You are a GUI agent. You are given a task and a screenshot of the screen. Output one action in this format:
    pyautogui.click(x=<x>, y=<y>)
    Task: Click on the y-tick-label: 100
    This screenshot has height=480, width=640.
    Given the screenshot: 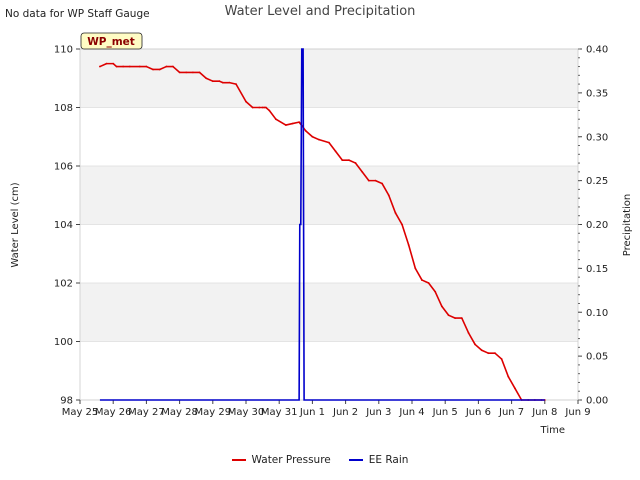 What is the action you would take?
    pyautogui.click(x=63, y=342)
    